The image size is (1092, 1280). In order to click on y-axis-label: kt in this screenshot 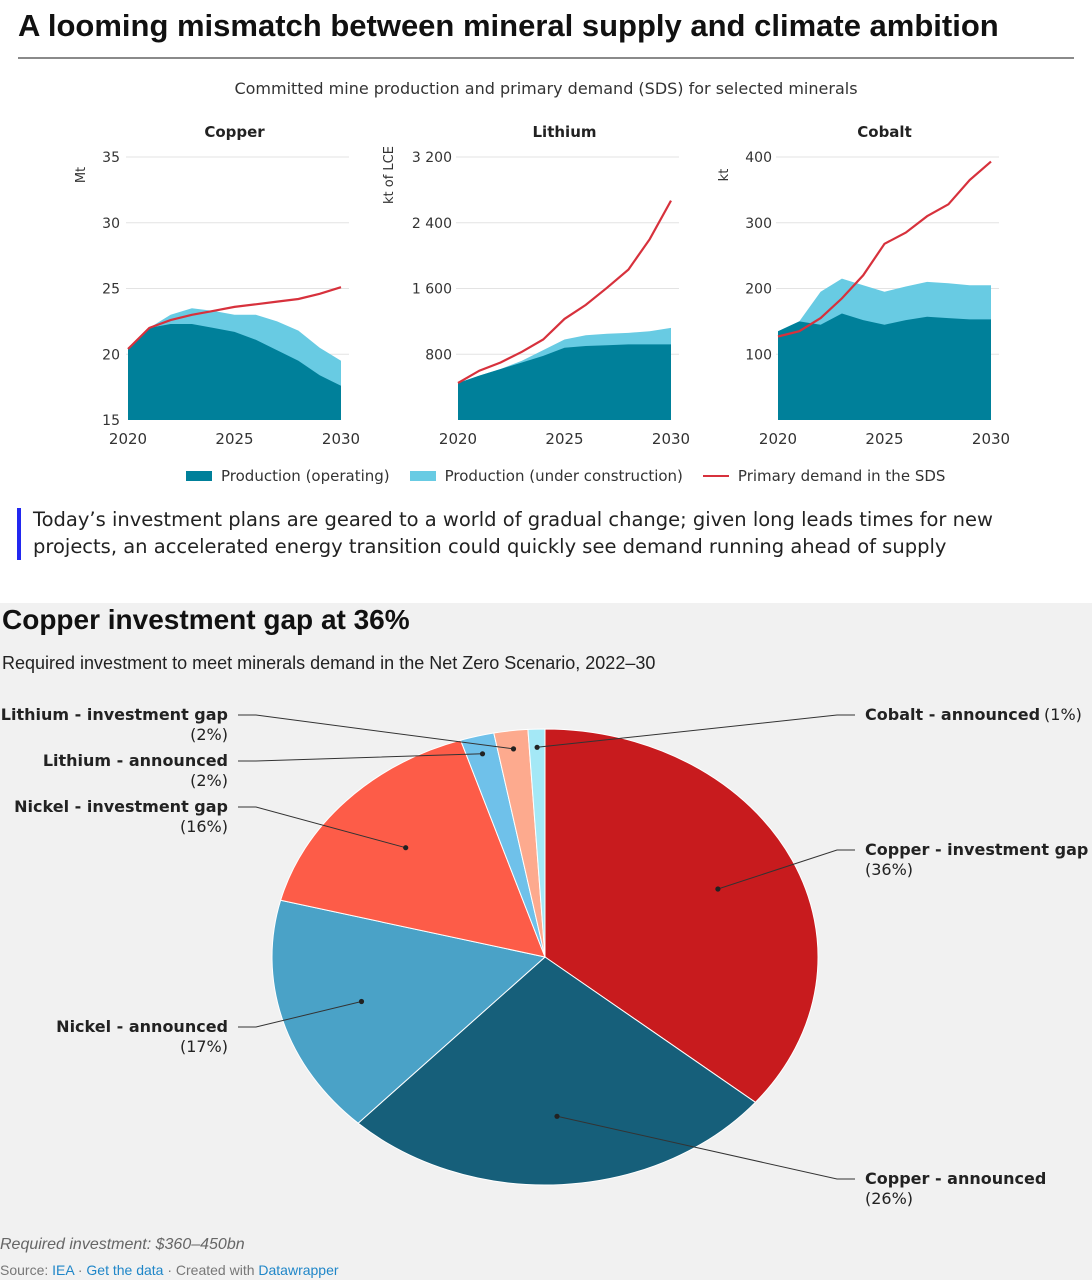, I will do `click(724, 175)`.